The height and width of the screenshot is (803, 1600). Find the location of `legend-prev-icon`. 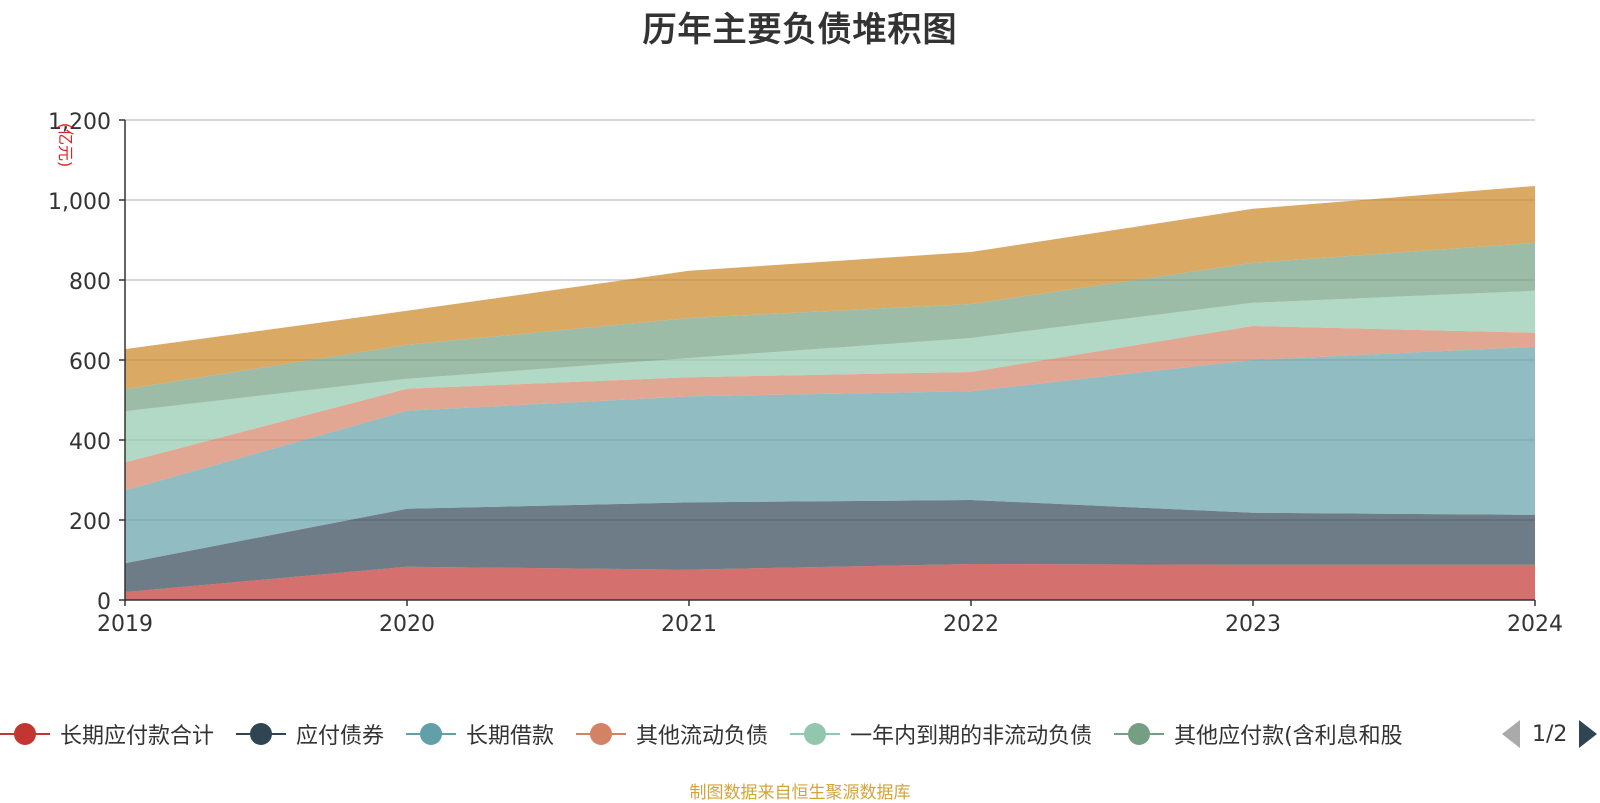

legend-prev-icon is located at coordinates (1511, 734).